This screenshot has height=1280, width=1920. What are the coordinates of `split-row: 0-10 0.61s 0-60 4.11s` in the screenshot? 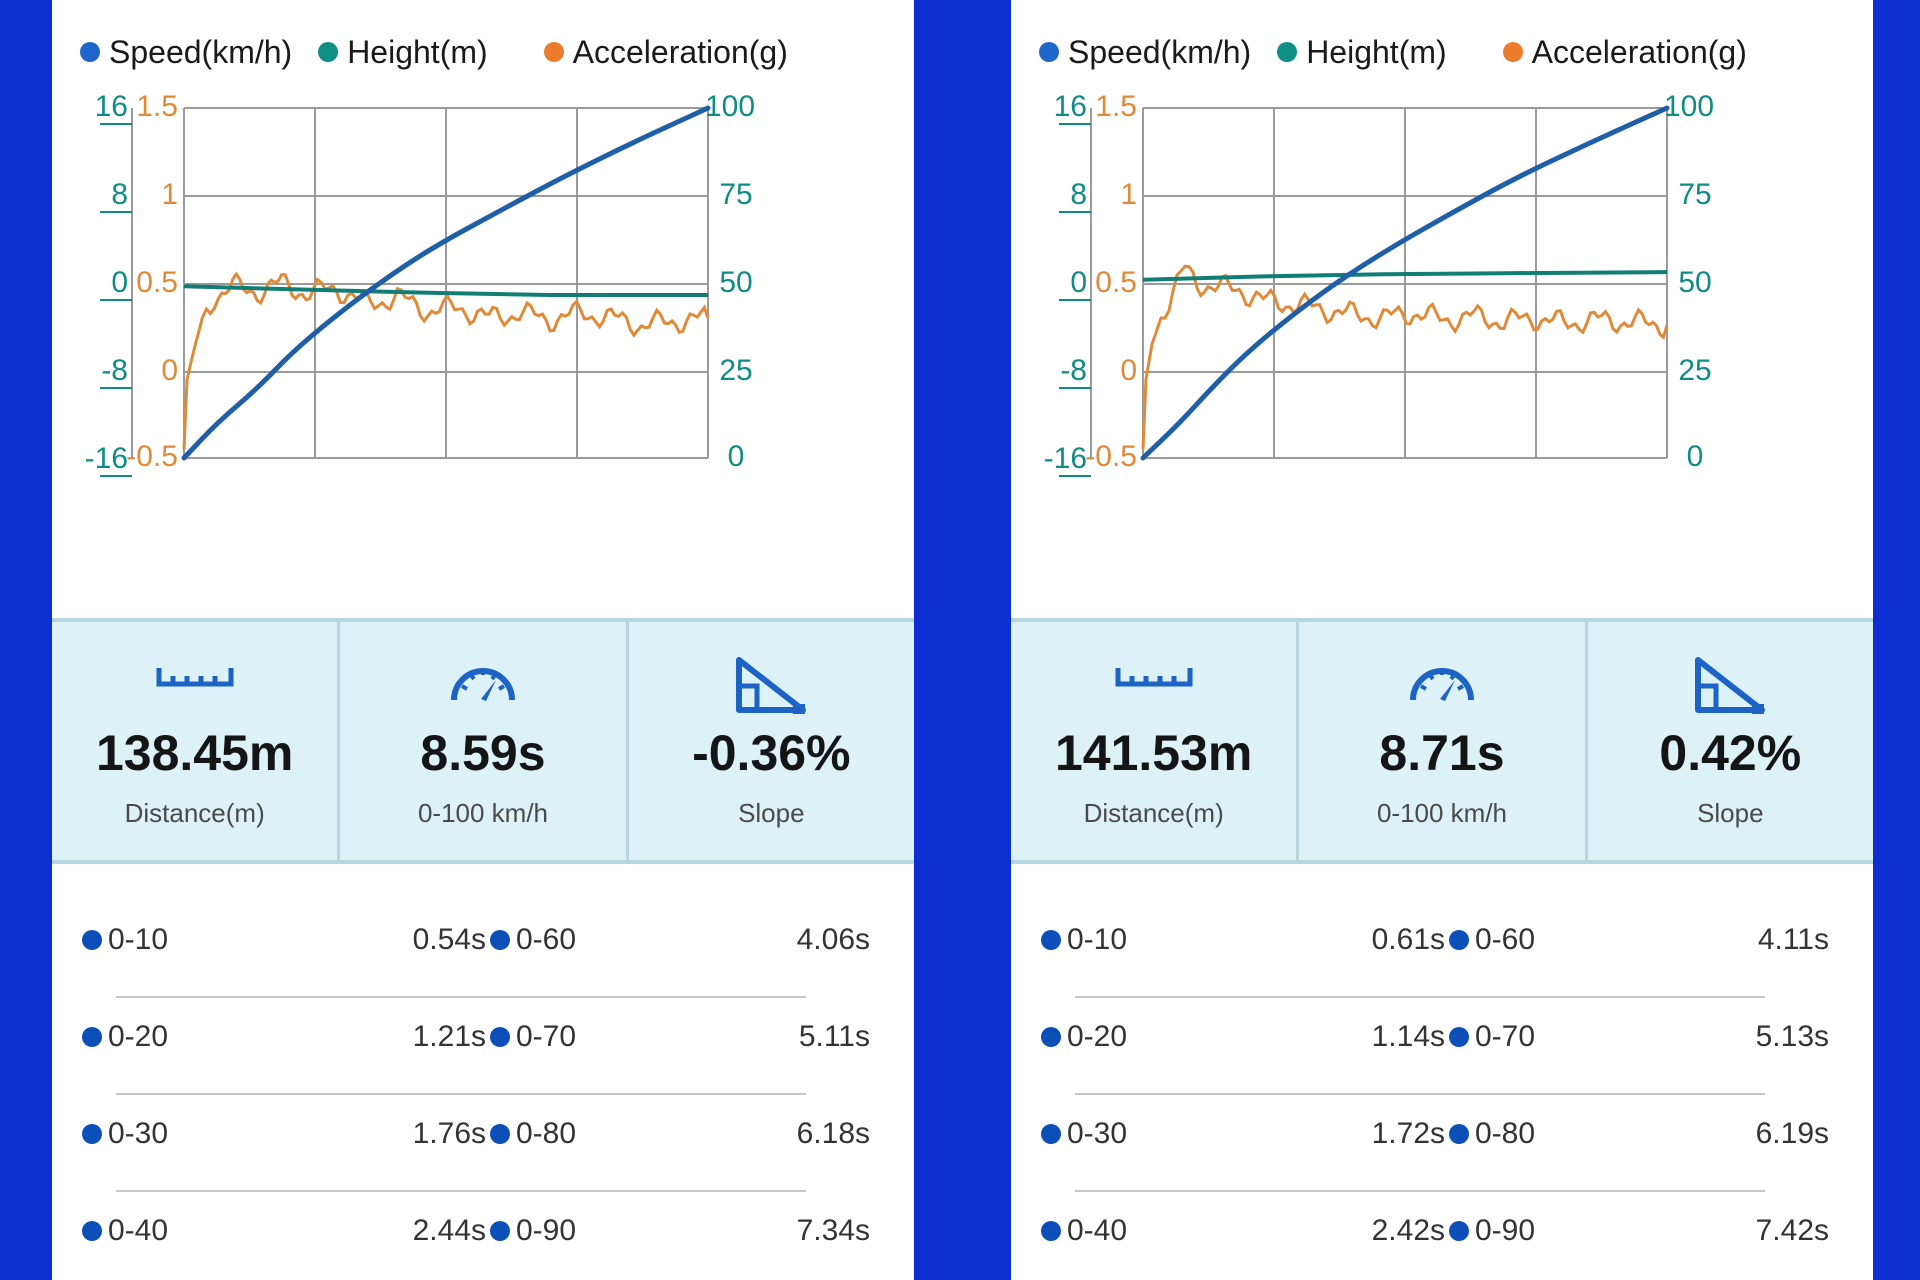 It's located at (1442, 949).